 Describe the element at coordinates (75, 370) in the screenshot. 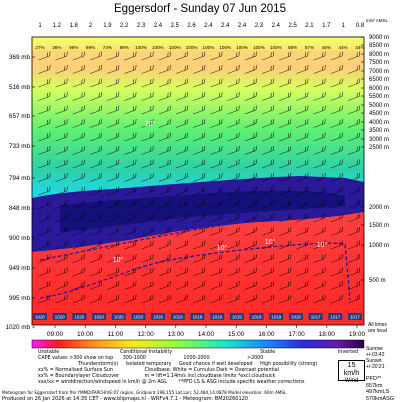

I see `legend-line-1: xx% = Normalised Surface Sun` at that location.